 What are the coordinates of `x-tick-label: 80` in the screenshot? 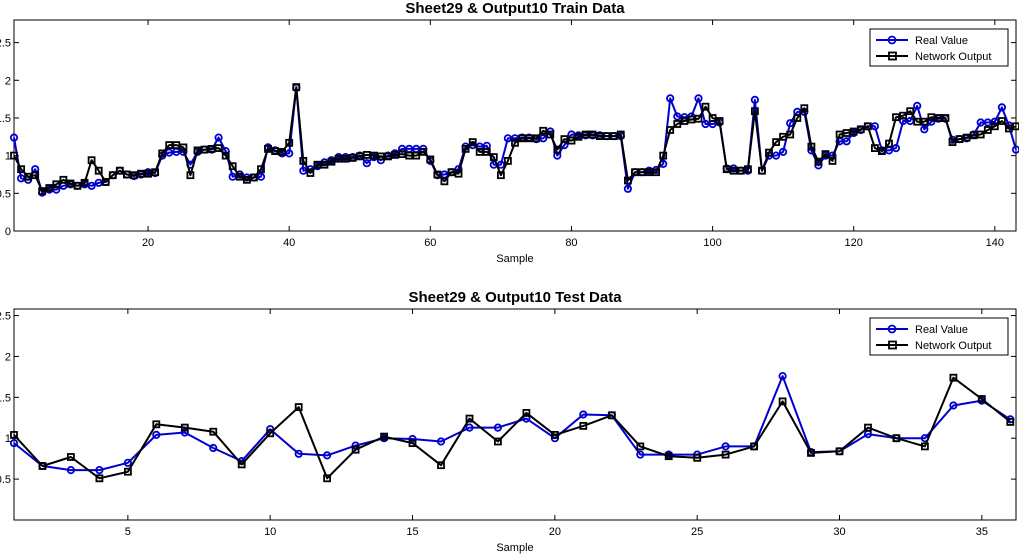 It's located at (571, 243).